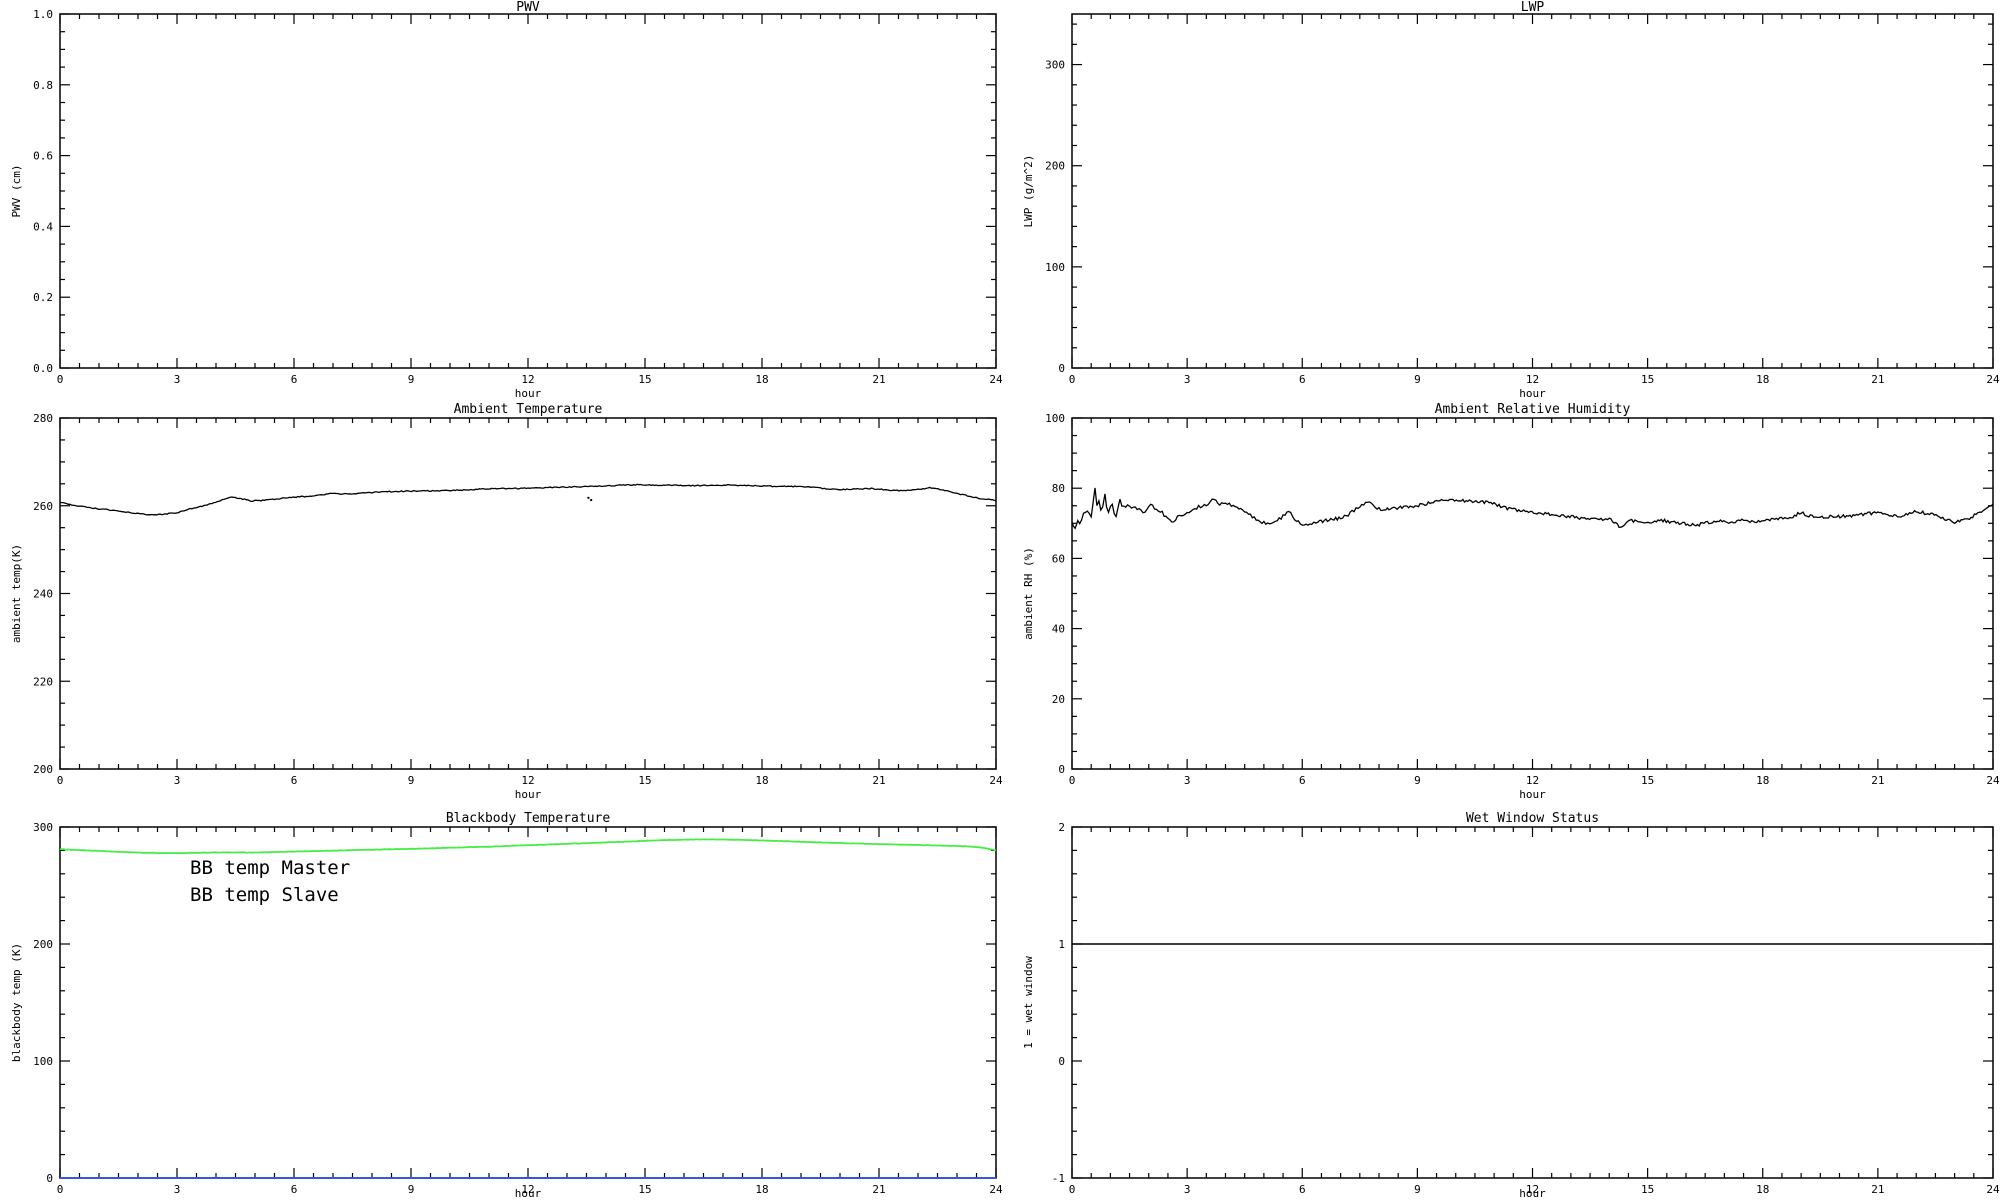 This screenshot has width=2000, height=1200. Describe the element at coordinates (270, 868) in the screenshot. I see `legend-label-bb-temp-master: BB temp Master` at that location.